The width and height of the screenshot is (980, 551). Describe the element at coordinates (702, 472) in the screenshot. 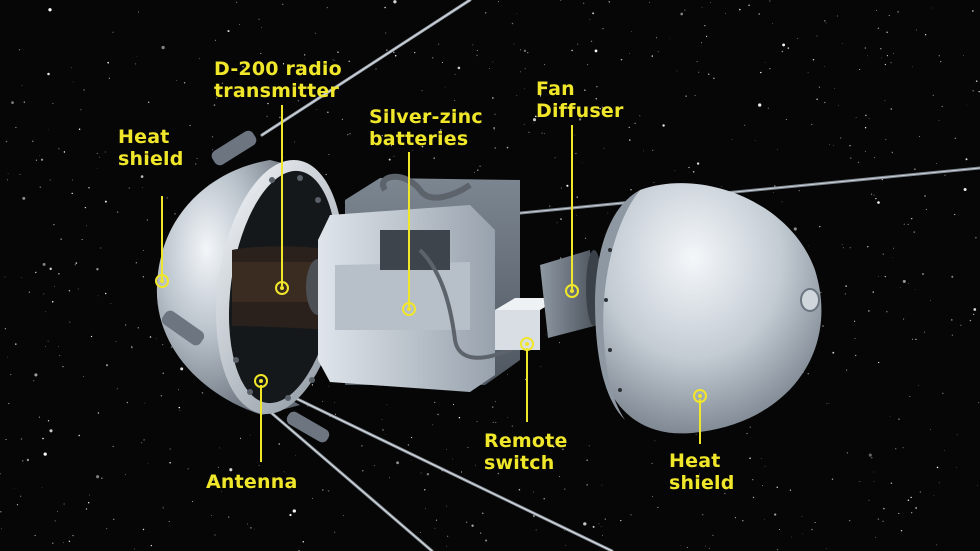

I see `label-heat-shield-right: Heat shield` at that location.